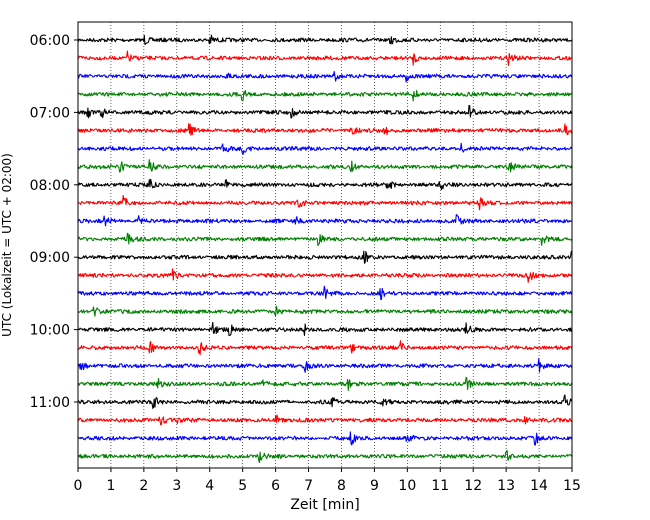  Describe the element at coordinates (341, 486) in the screenshot. I see `x-tick-label: 8` at that location.